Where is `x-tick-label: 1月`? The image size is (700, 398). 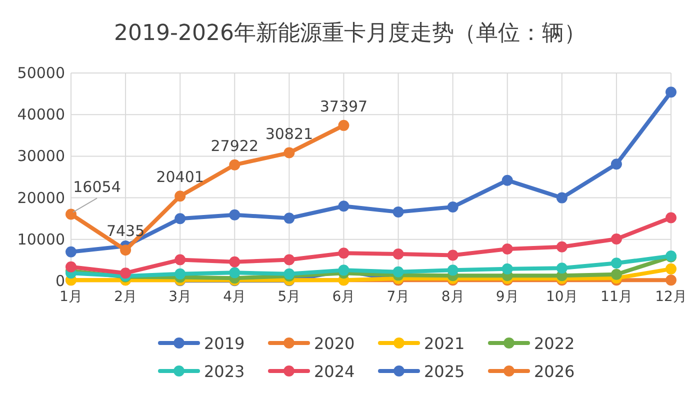 x-tick-label: 1月 is located at coordinates (71, 297).